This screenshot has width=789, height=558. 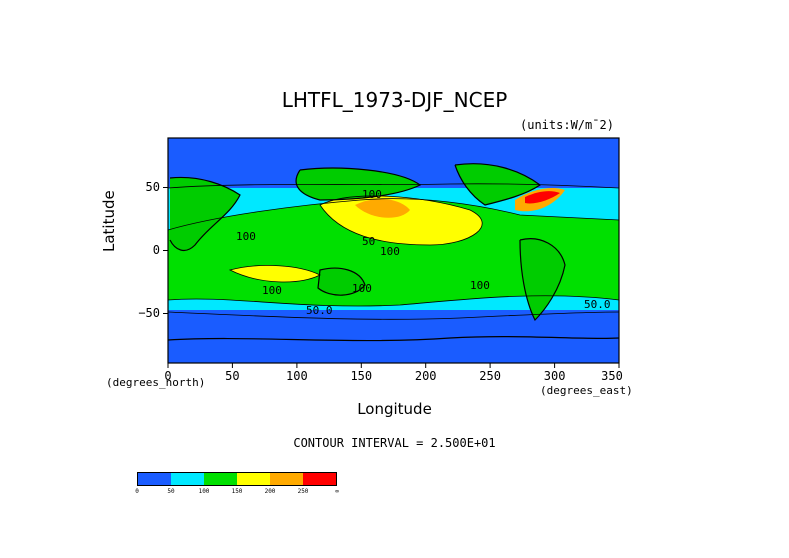 I want to click on land-australia, so click(x=341, y=282).